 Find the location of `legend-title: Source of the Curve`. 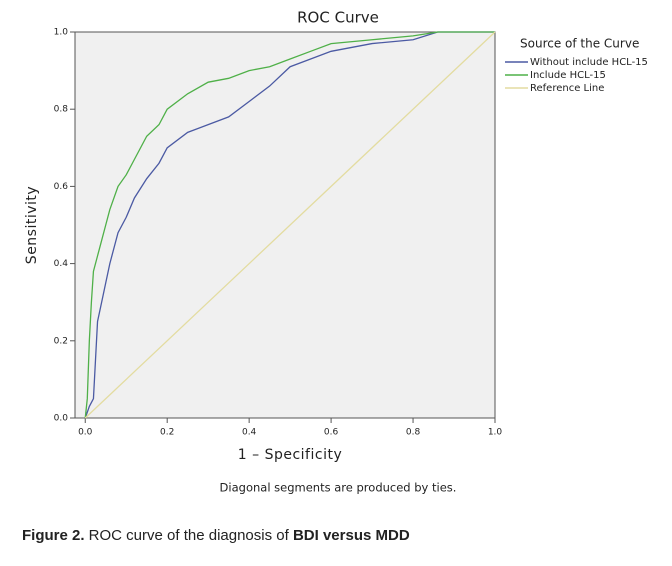

legend-title: Source of the Curve is located at coordinates (579, 44).